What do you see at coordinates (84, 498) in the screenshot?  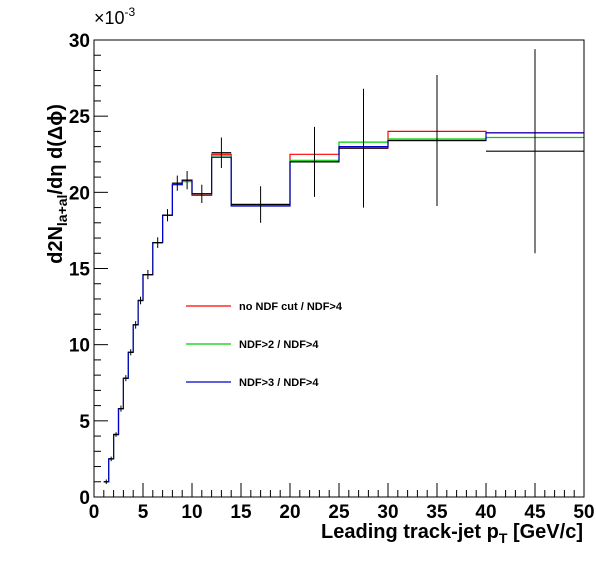 I see `y-tick-label: 0` at bounding box center [84, 498].